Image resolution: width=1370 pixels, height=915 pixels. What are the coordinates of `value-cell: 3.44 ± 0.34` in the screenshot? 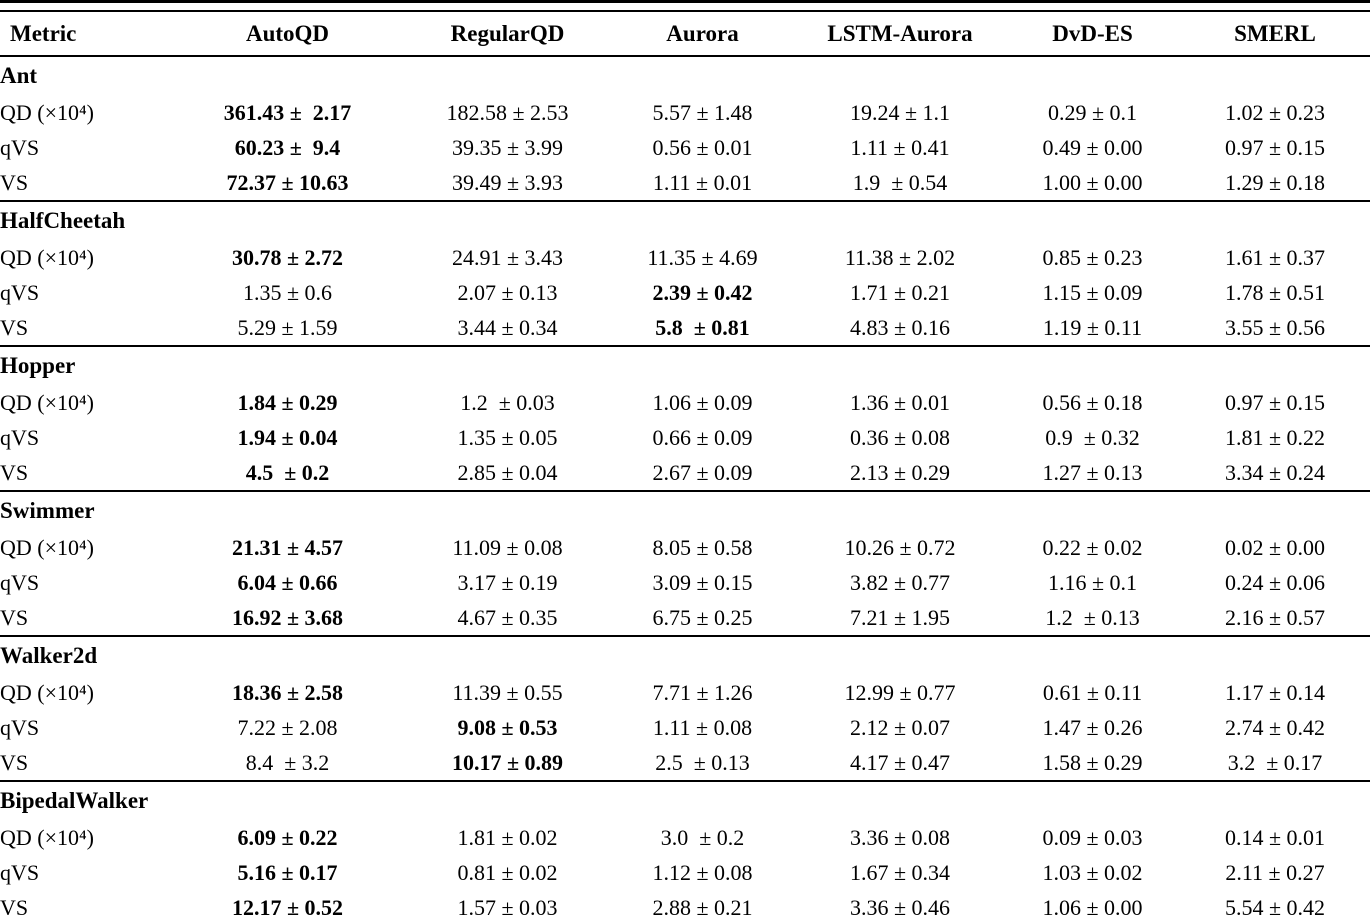 It's located at (507, 327).